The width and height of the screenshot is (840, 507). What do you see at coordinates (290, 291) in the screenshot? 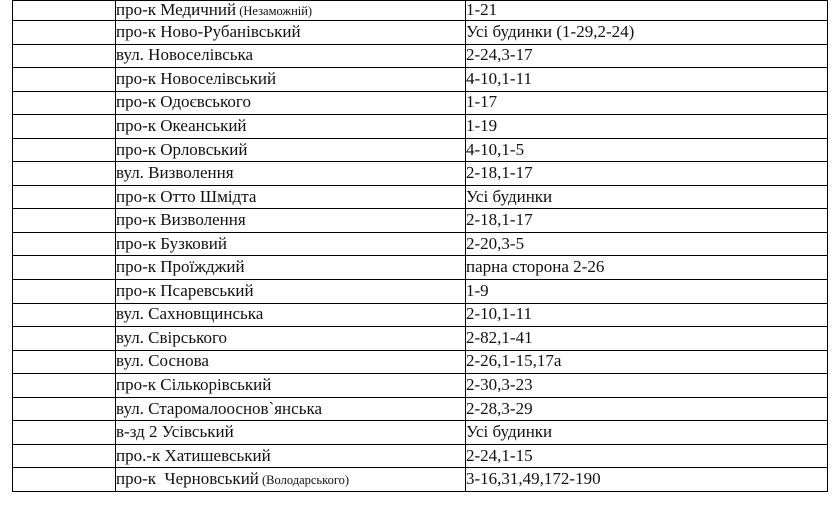
I see `street-cell: про-к Псаревський` at bounding box center [290, 291].